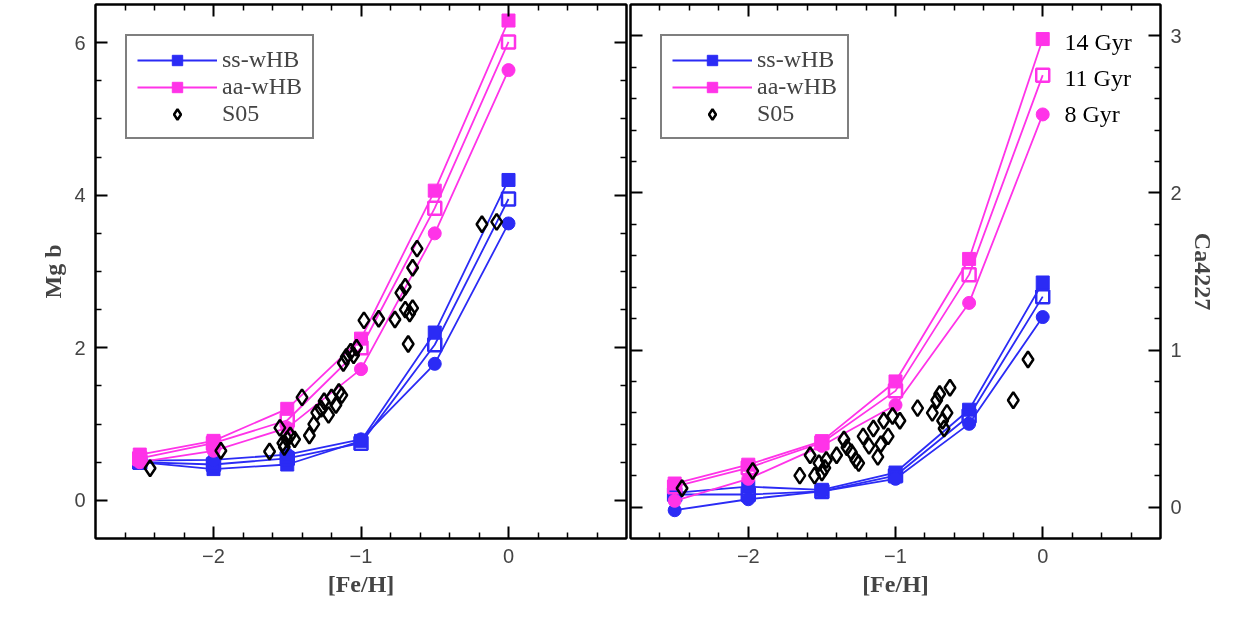 The image size is (1260, 626). What do you see at coordinates (80, 347) in the screenshot?
I see `y-tick-label: 2` at bounding box center [80, 347].